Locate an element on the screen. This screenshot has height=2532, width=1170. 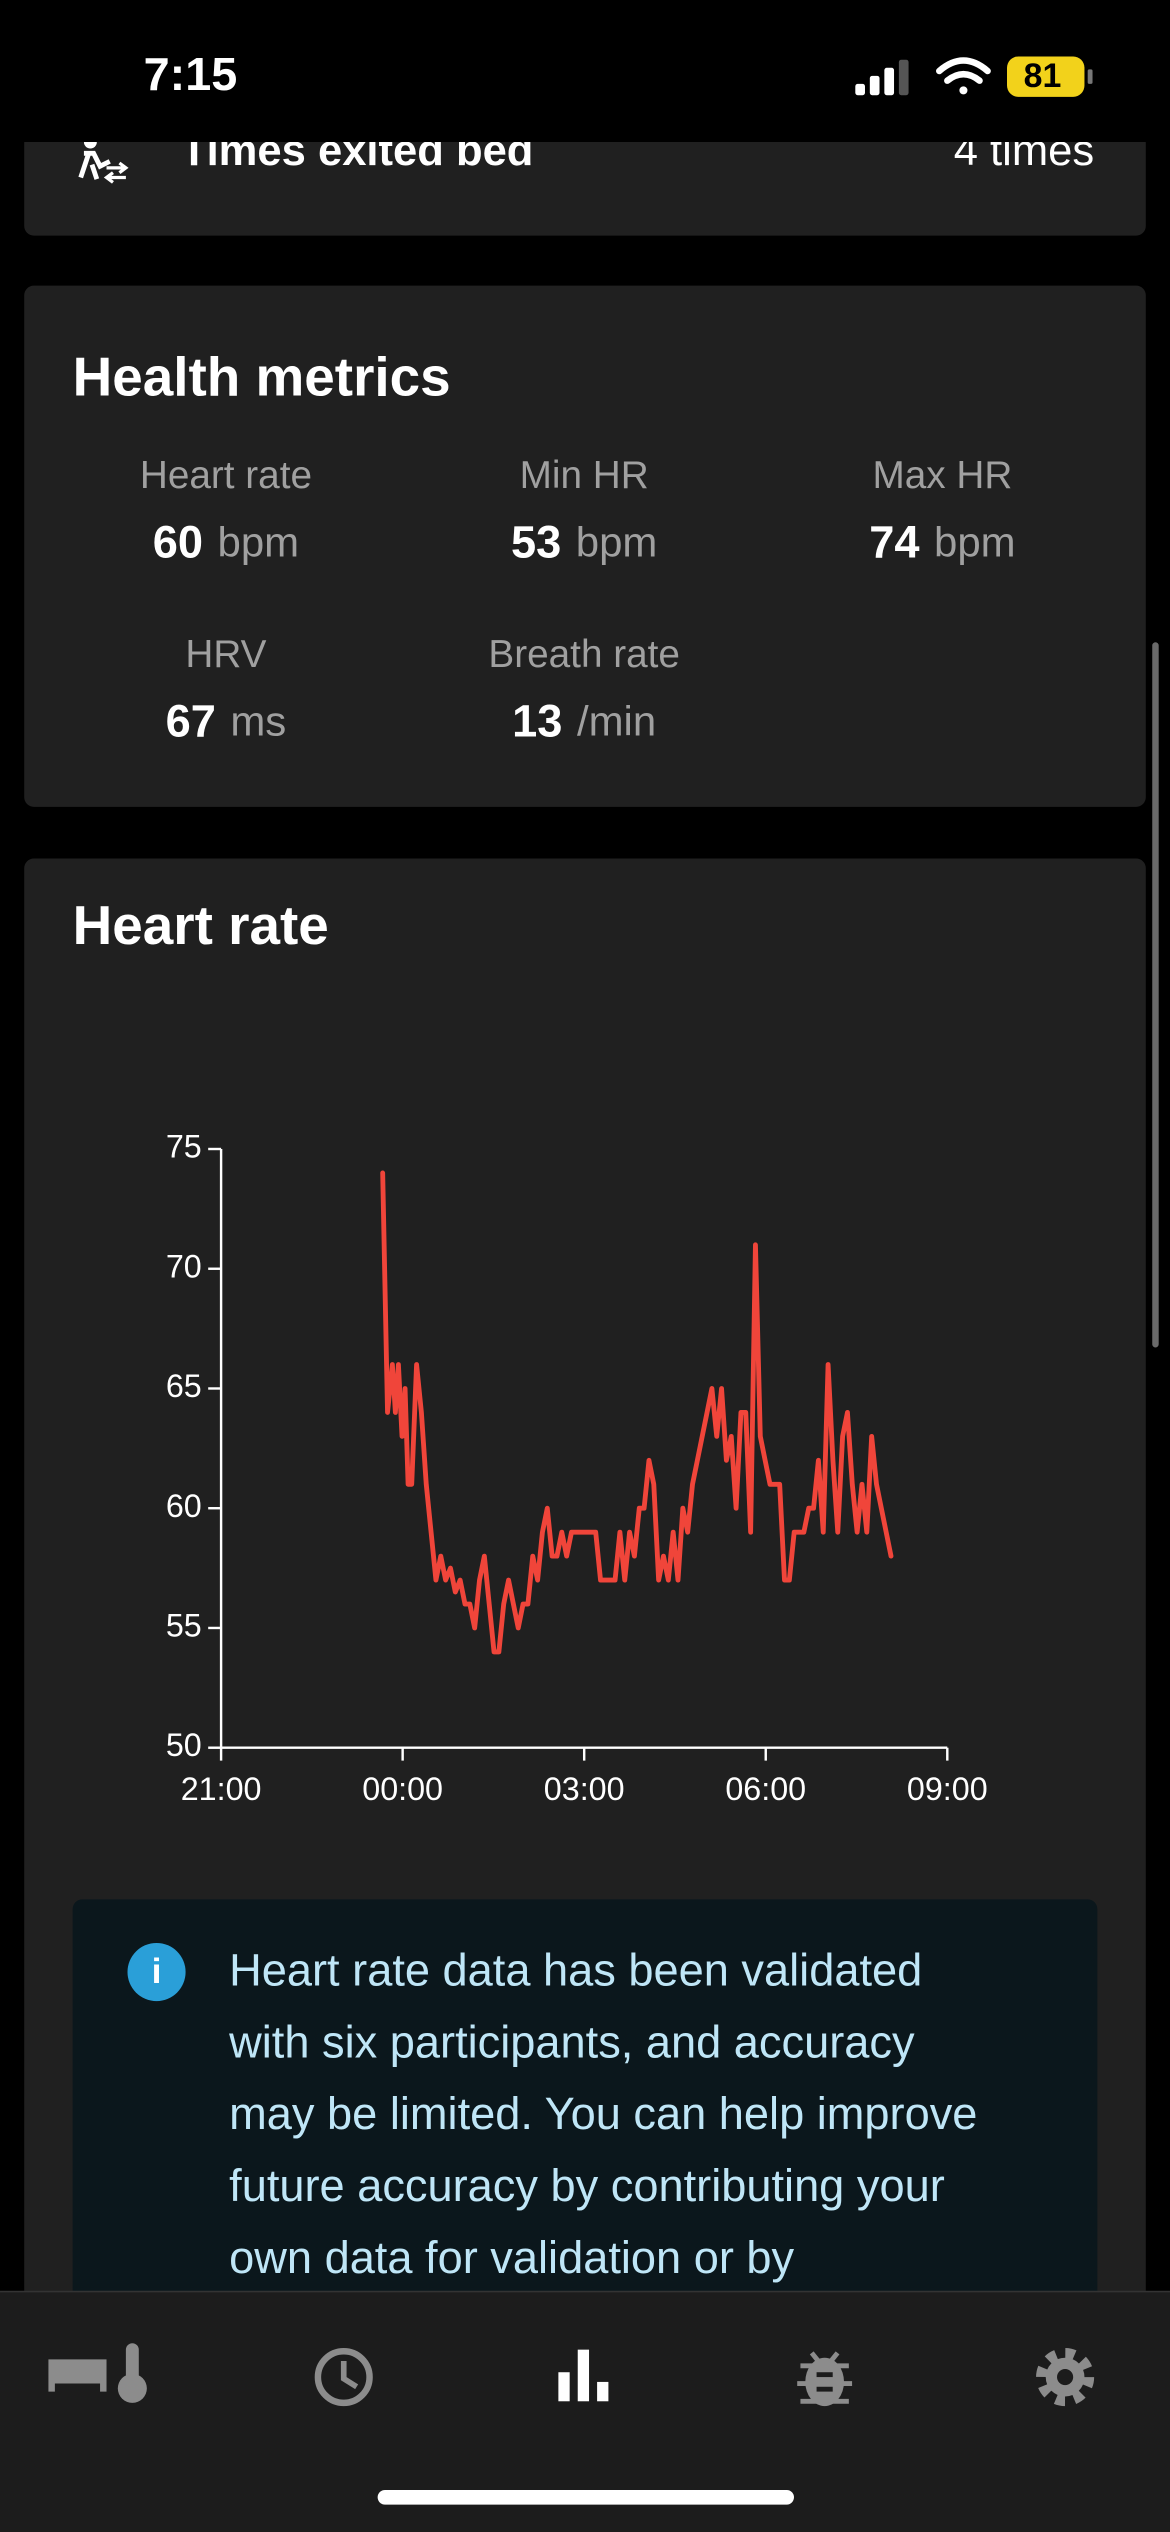
heart-rate-line is located at coordinates (637, 1412).